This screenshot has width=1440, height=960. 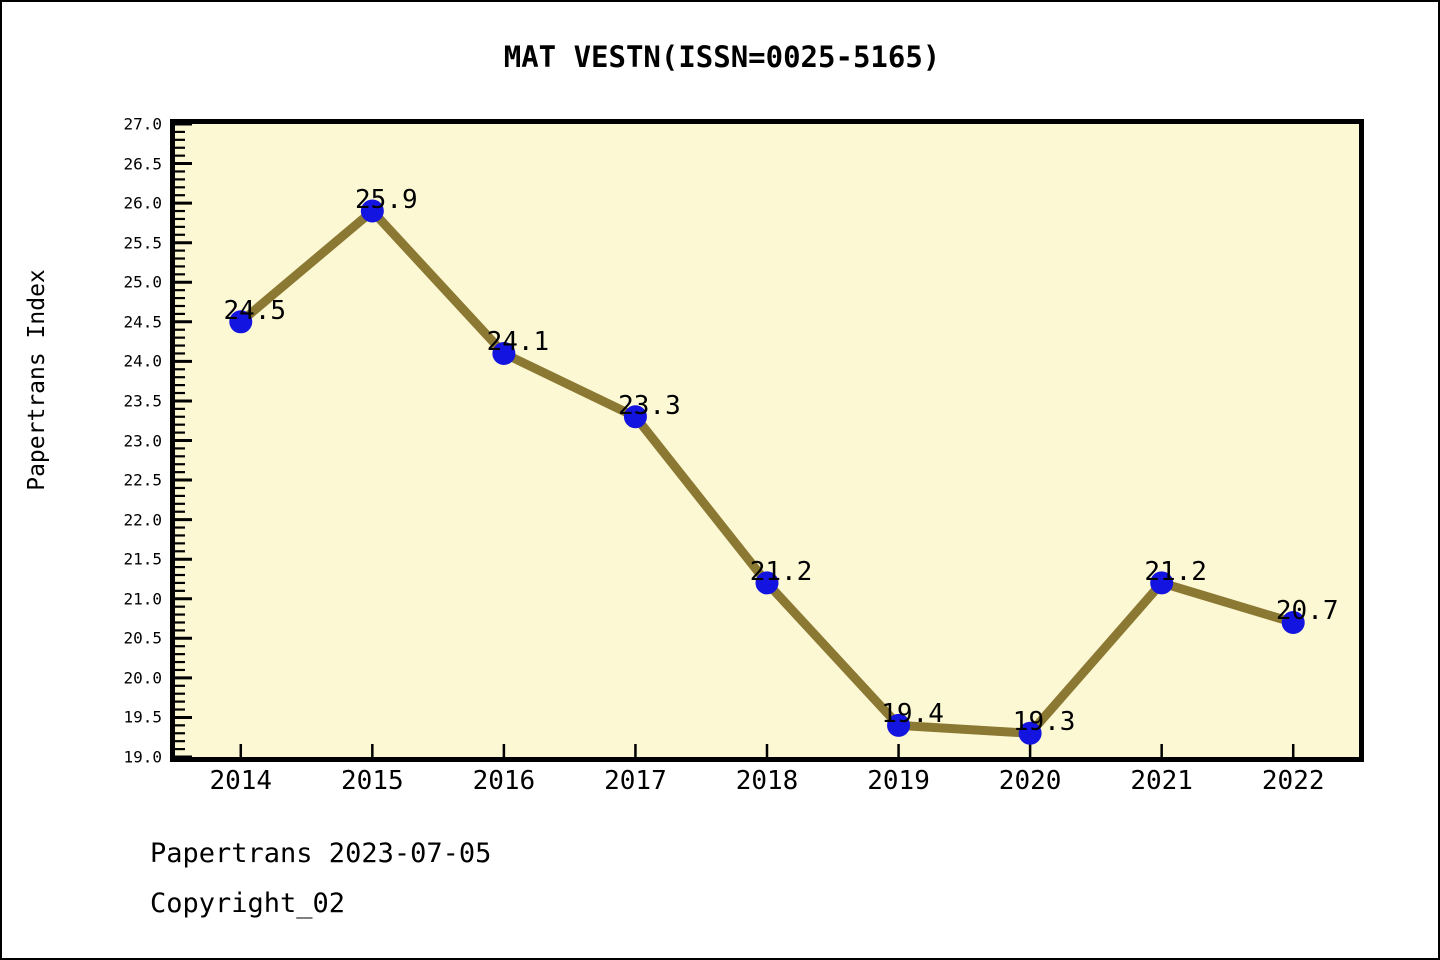 I want to click on y-tick-label: 21.0, so click(x=142, y=599).